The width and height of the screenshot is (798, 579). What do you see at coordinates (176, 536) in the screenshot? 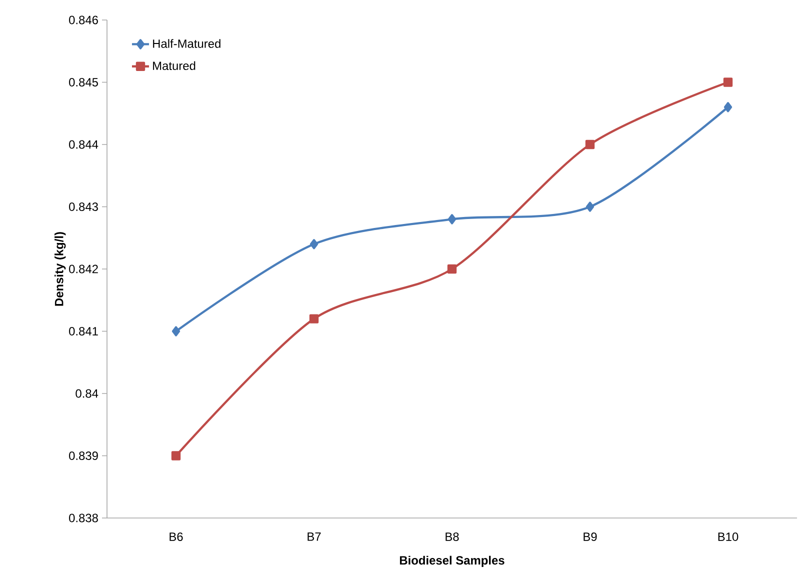
I see `x-tick-label: B6` at bounding box center [176, 536].